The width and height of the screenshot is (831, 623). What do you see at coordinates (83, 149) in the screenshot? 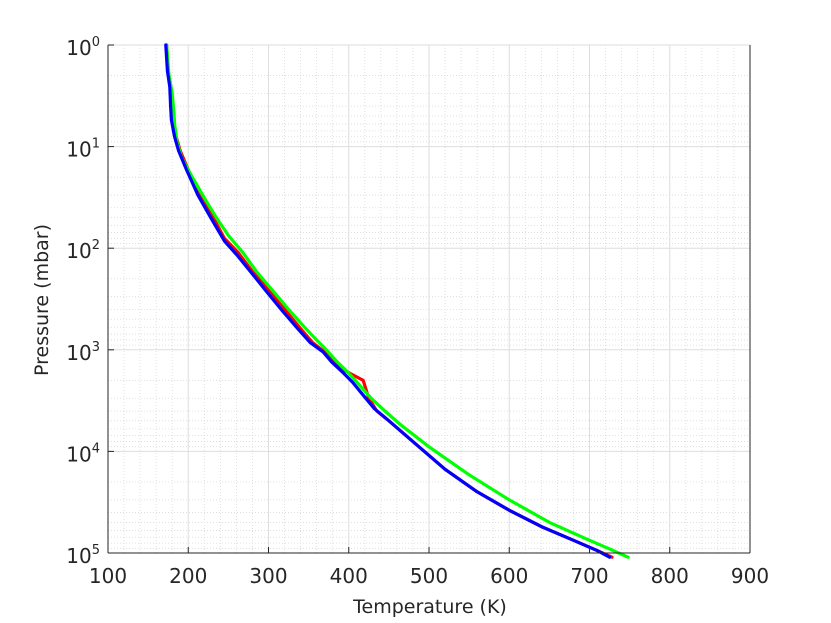
I see `y-tick-label: 10¹` at bounding box center [83, 149].